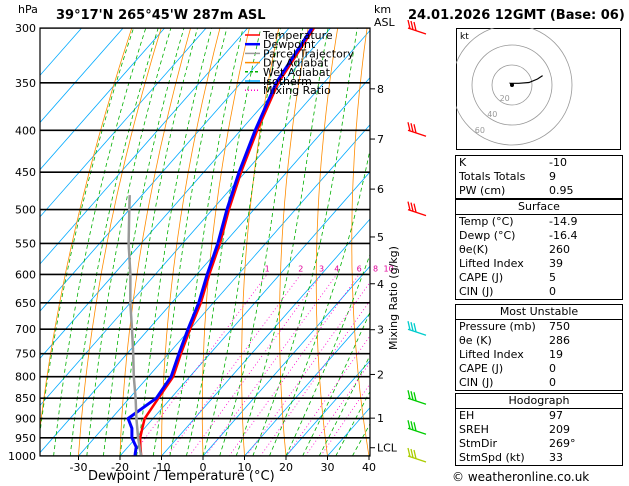 Image resolution: width=629 pixels, height=486 pixels. I want to click on index-value: 260, so click(559, 249).